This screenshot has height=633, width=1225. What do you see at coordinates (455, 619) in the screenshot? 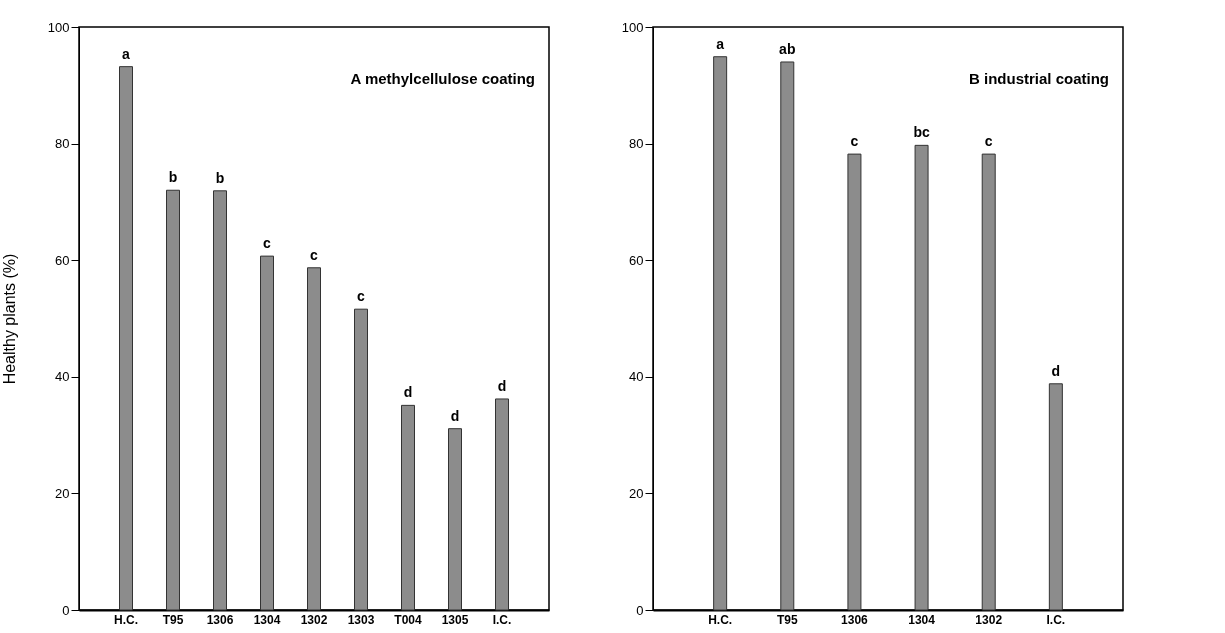
I see `x-tick-label: 1305` at bounding box center [455, 619].